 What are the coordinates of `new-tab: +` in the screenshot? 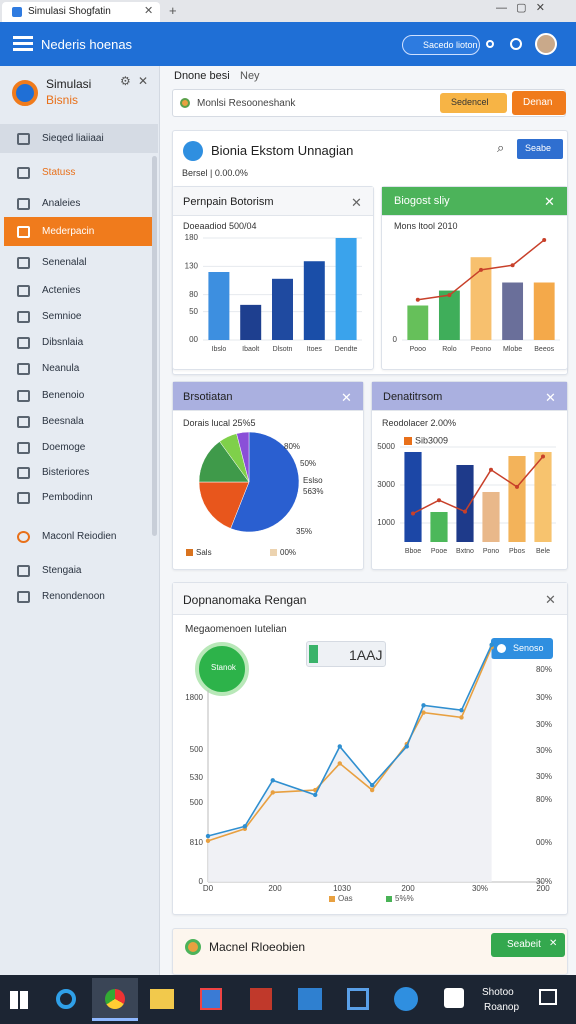 It's located at (173, 10).